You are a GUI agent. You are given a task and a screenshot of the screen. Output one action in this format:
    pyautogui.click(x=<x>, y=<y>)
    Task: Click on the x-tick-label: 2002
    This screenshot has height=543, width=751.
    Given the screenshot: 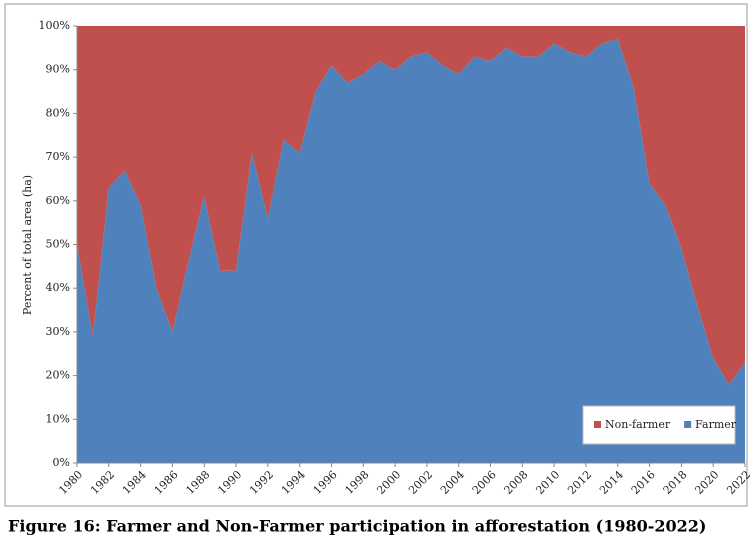 What is the action you would take?
    pyautogui.click(x=420, y=482)
    